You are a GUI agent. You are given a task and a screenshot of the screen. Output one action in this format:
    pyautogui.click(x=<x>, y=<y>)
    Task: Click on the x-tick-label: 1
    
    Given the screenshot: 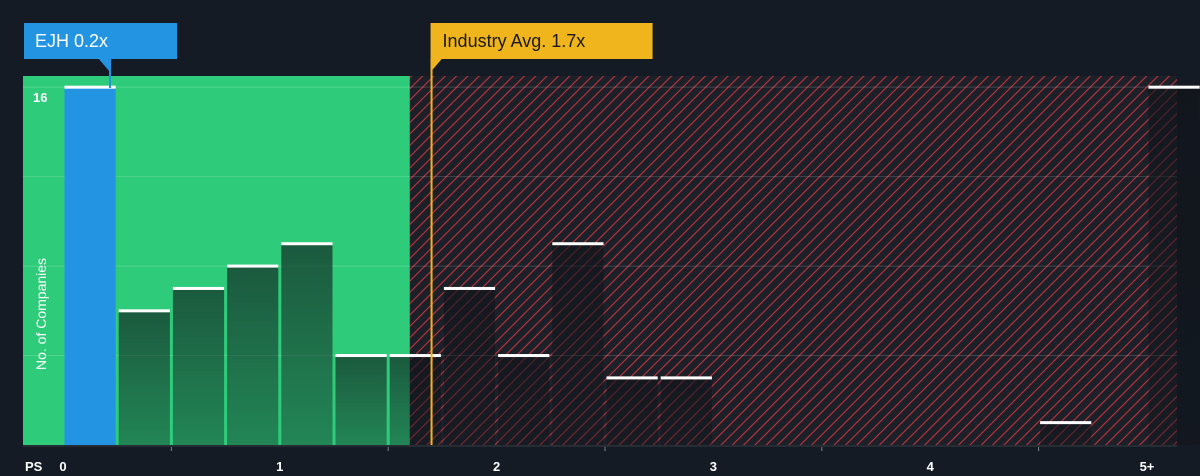 What is the action you would take?
    pyautogui.click(x=279, y=466)
    